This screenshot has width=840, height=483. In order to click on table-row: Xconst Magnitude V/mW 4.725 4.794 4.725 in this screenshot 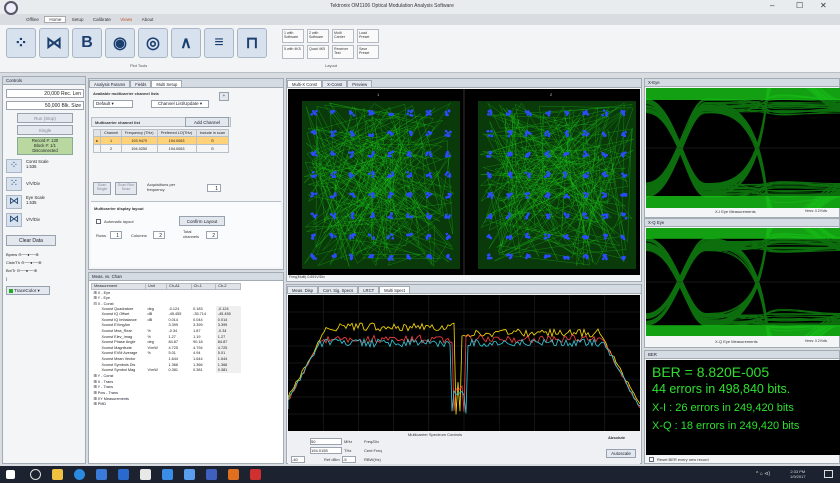, I will do `click(166, 348)`.